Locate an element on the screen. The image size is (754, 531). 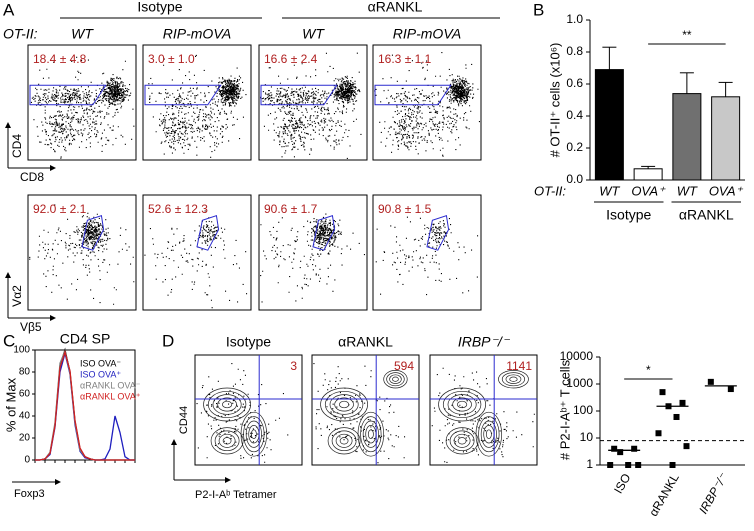
plot-title: IRBP⁻/⁻ is located at coordinates (484, 342).